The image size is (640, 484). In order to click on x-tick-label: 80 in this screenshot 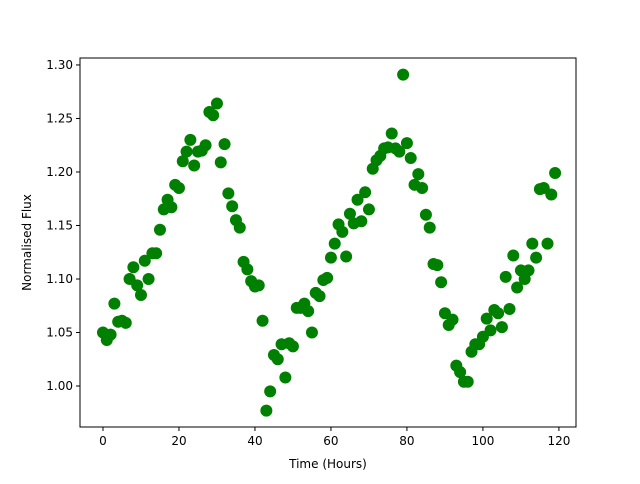, I will do `click(406, 441)`.